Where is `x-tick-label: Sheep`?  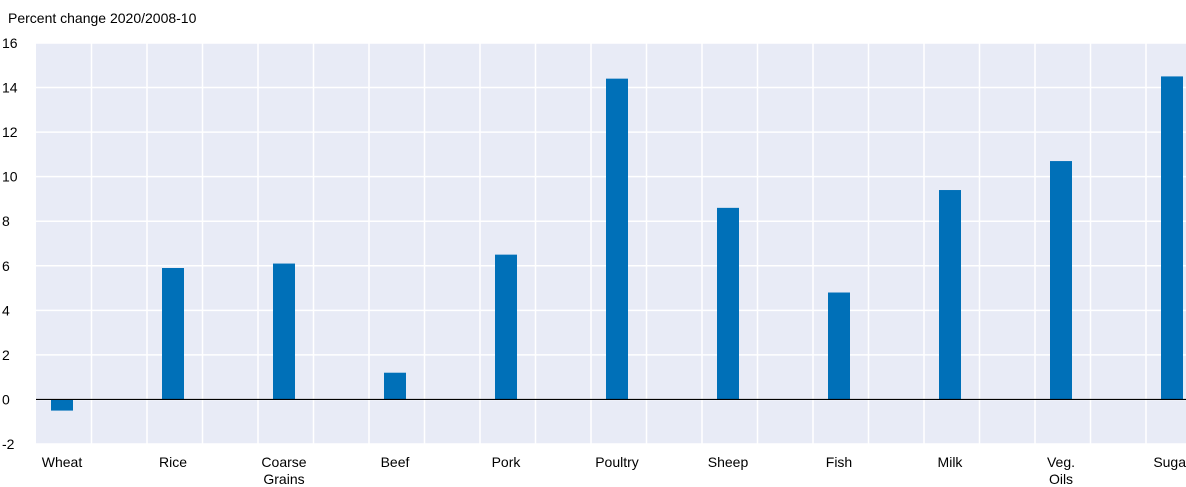
x-tick-label: Sheep is located at coordinates (728, 462).